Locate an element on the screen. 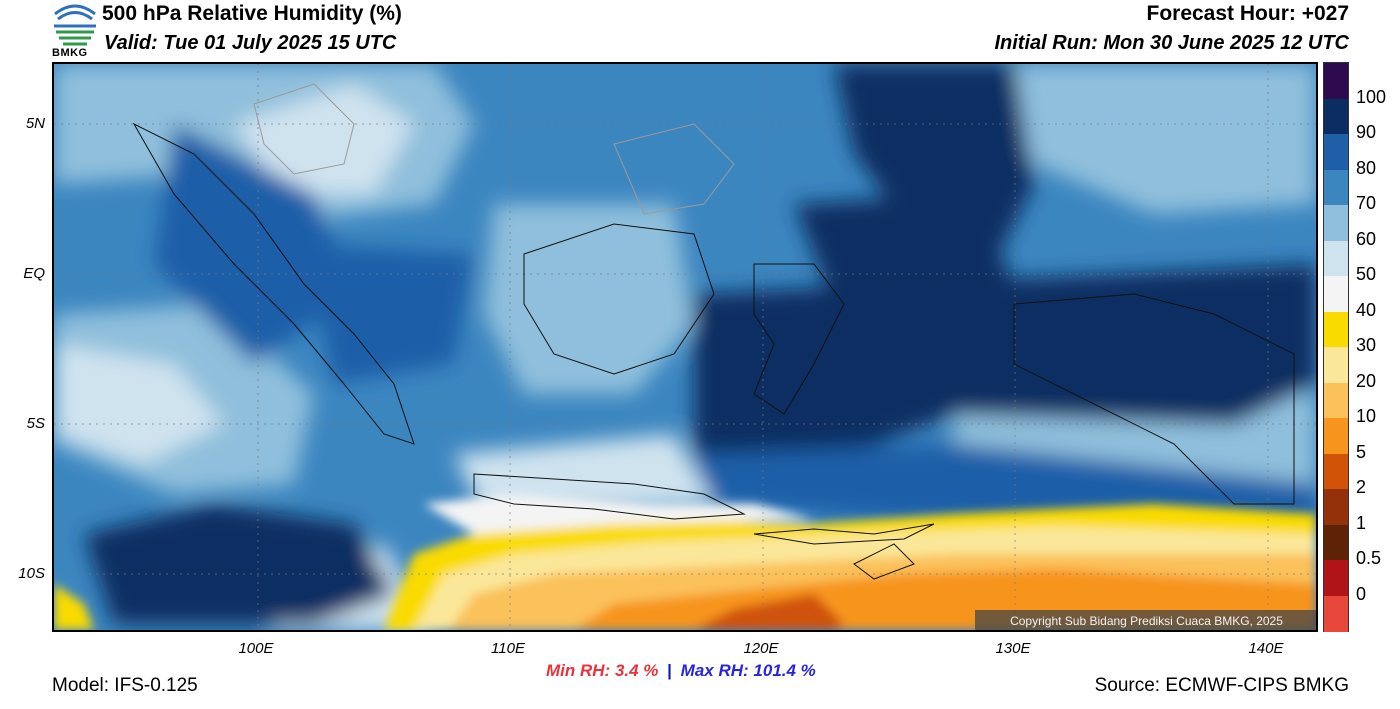 The width and height of the screenshot is (1400, 709). min-rh-label: Min RH: is located at coordinates (578, 670).